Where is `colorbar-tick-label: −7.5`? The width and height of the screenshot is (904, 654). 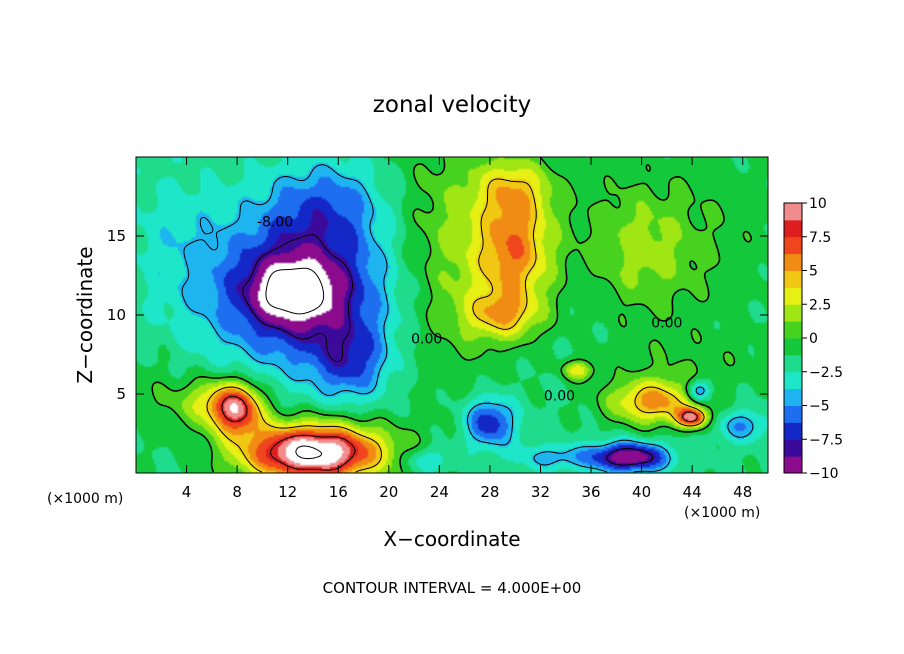 colorbar-tick-label: −7.5 is located at coordinates (826, 440).